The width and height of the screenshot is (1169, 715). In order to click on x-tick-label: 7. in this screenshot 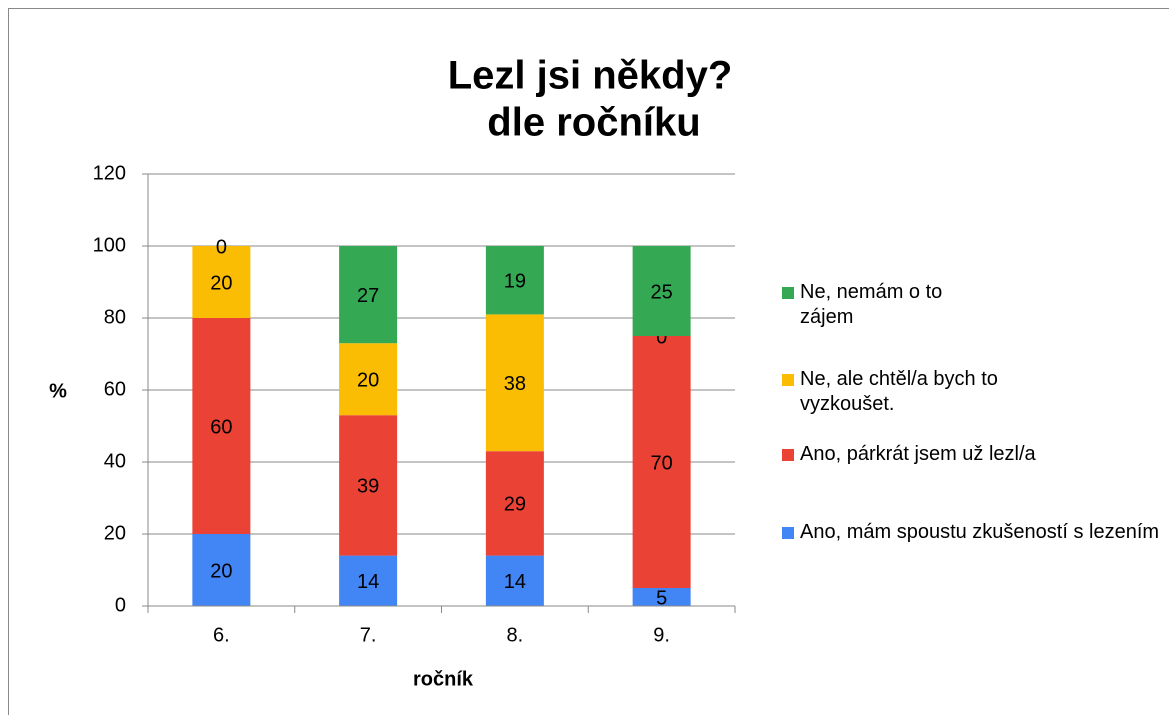, I will do `click(368, 635)`.